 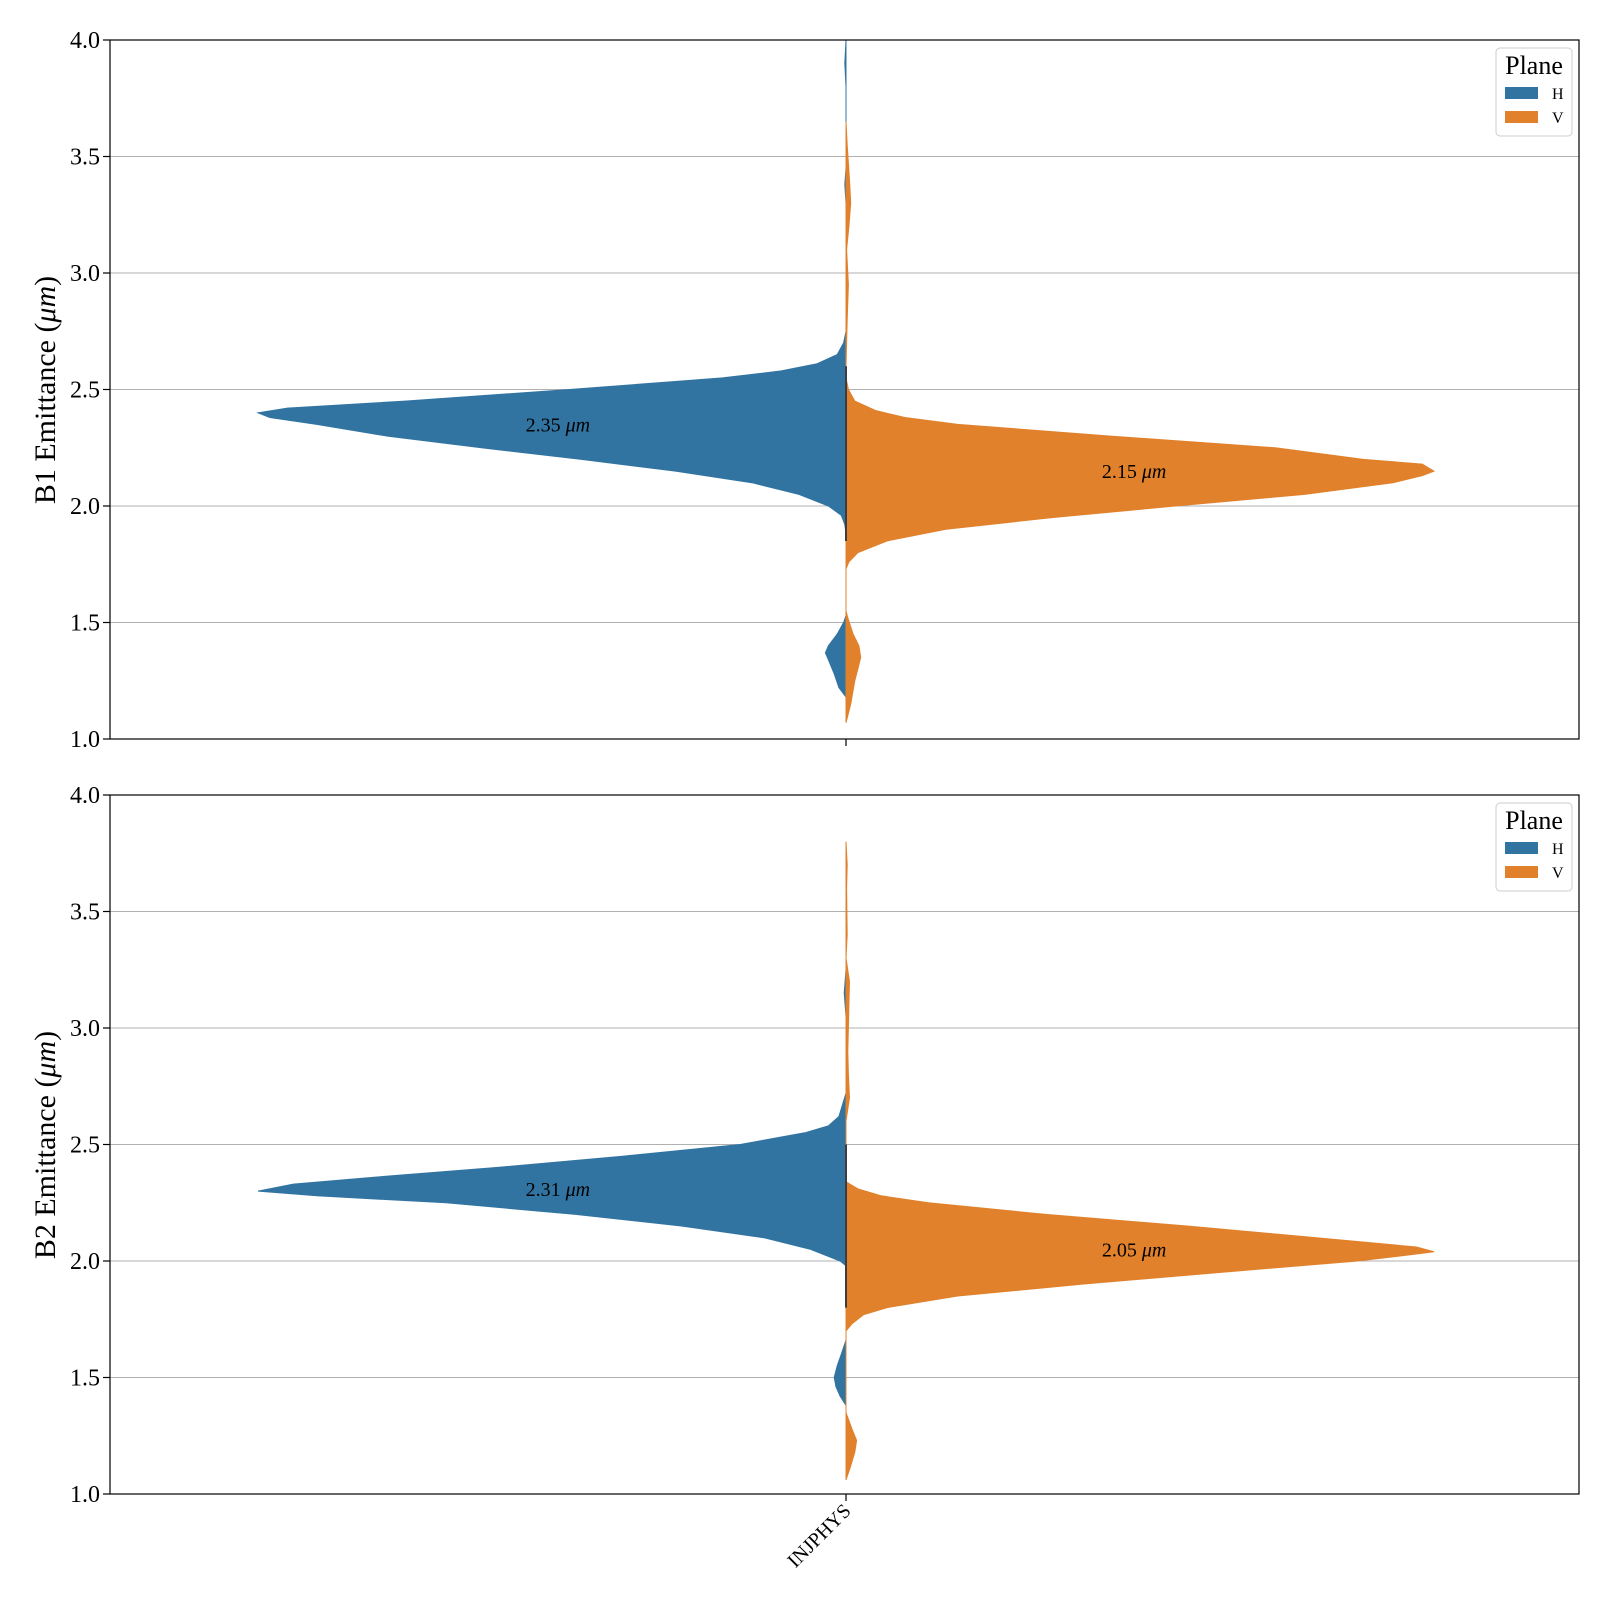 What do you see at coordinates (1558, 873) in the screenshot?
I see `legend-label-v-b2: V` at bounding box center [1558, 873].